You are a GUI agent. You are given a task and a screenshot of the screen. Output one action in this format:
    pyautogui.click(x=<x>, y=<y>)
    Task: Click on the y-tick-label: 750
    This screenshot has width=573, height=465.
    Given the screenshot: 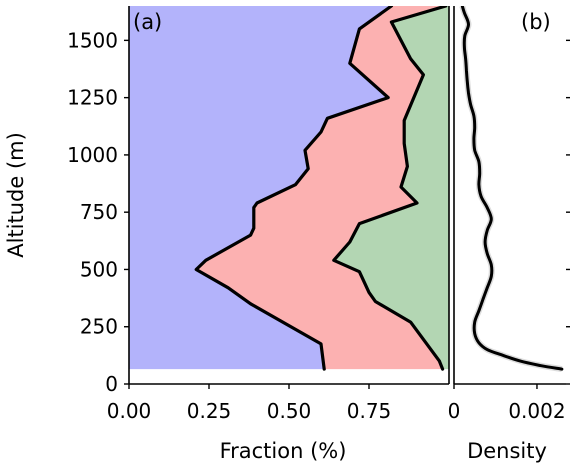 What is the action you would take?
    pyautogui.click(x=99, y=212)
    